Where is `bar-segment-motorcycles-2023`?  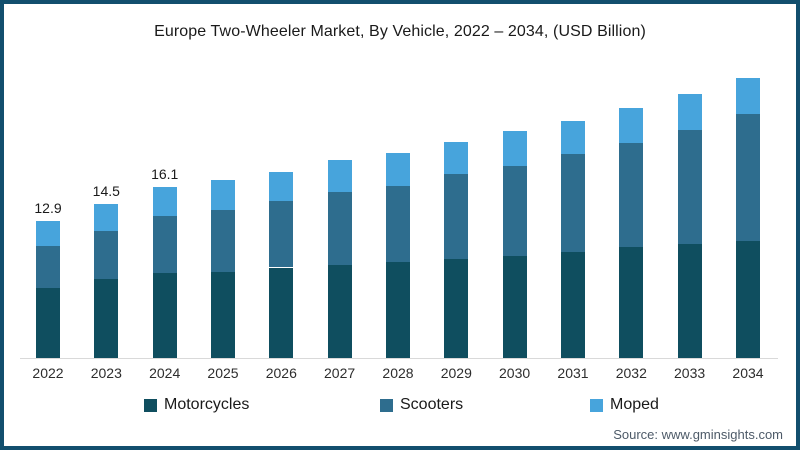
bar-segment-motorcycles-2023 is located at coordinates (106, 318).